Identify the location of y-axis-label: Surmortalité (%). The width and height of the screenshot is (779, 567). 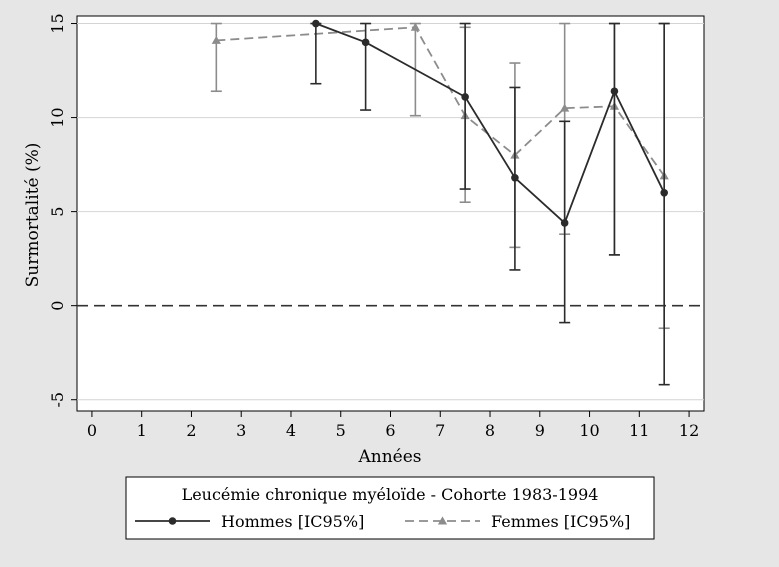
(33, 215).